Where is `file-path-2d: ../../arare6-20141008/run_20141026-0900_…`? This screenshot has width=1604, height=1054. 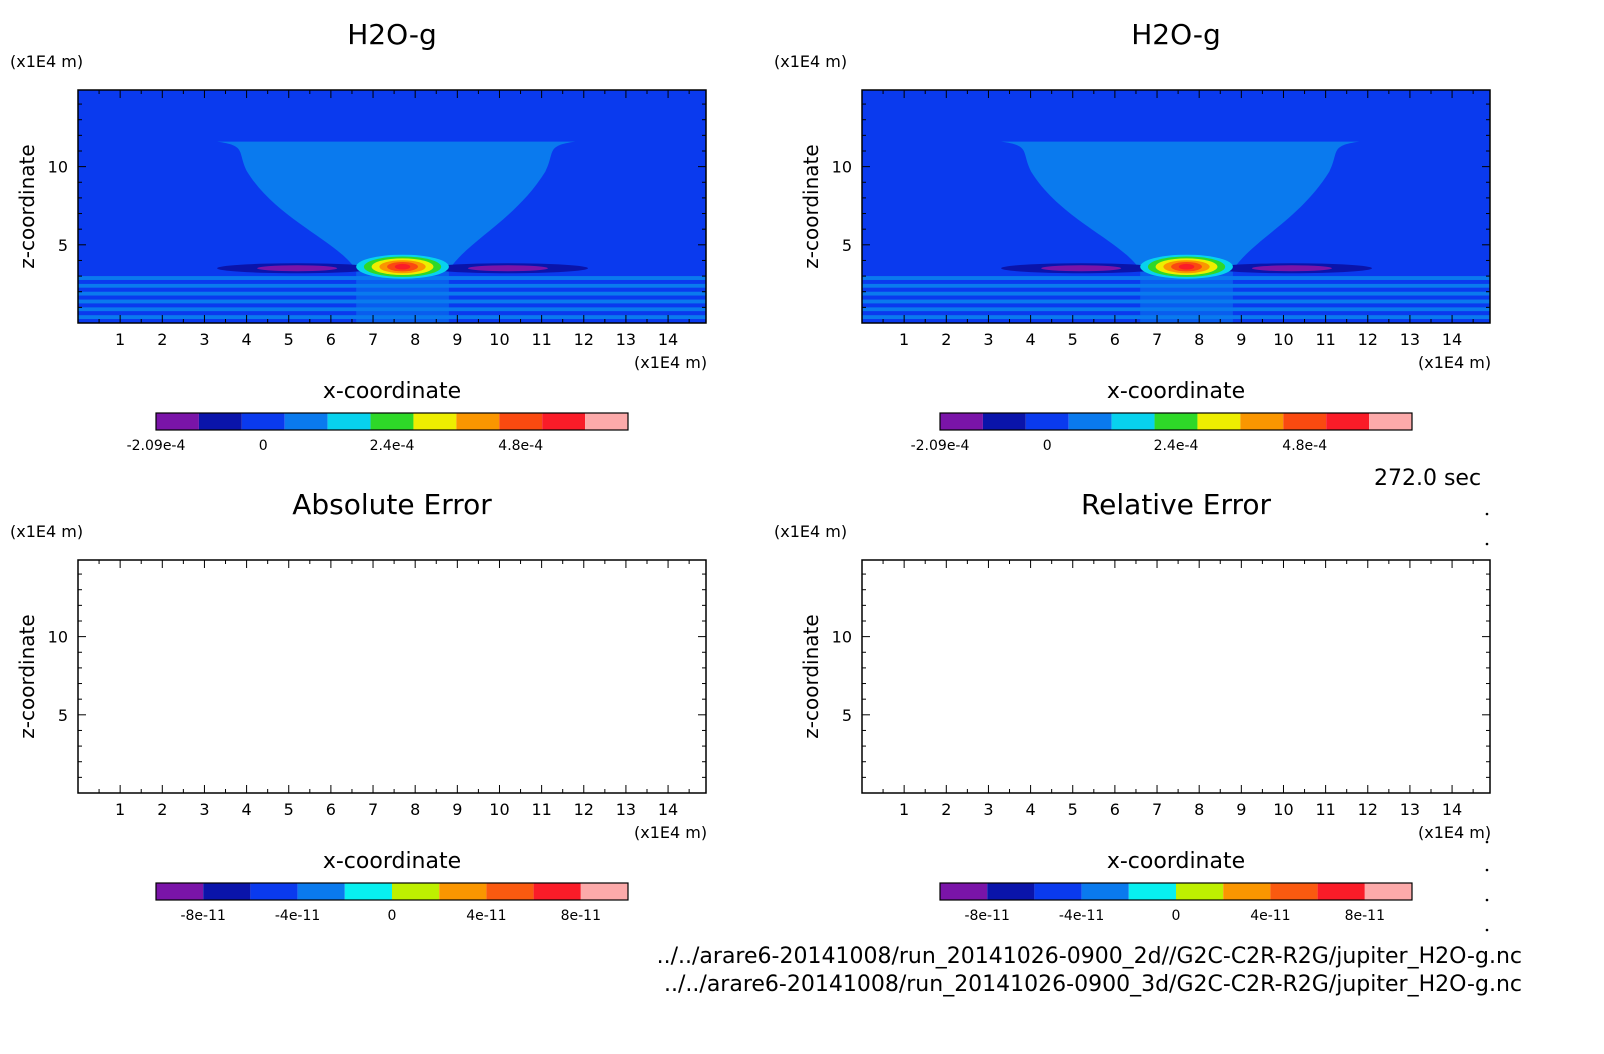
file-path-2d: ../../arare6-20141008/run_20141026-0900_… is located at coordinates (1089, 956).